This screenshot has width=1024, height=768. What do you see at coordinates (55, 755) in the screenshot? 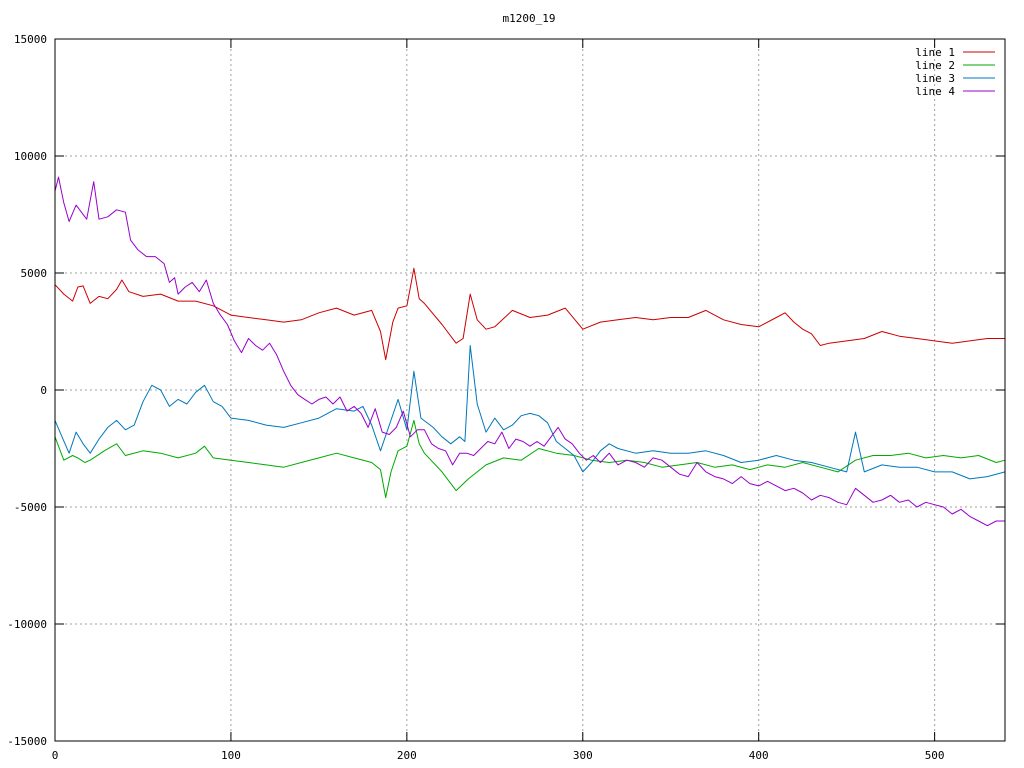
I see `x-tick-label: 0` at bounding box center [55, 755].